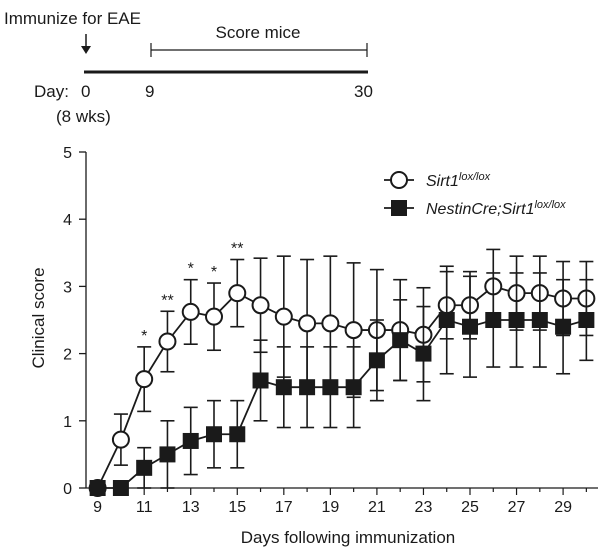  Describe the element at coordinates (144, 507) in the screenshot. I see `x-tick-label: 11` at that location.